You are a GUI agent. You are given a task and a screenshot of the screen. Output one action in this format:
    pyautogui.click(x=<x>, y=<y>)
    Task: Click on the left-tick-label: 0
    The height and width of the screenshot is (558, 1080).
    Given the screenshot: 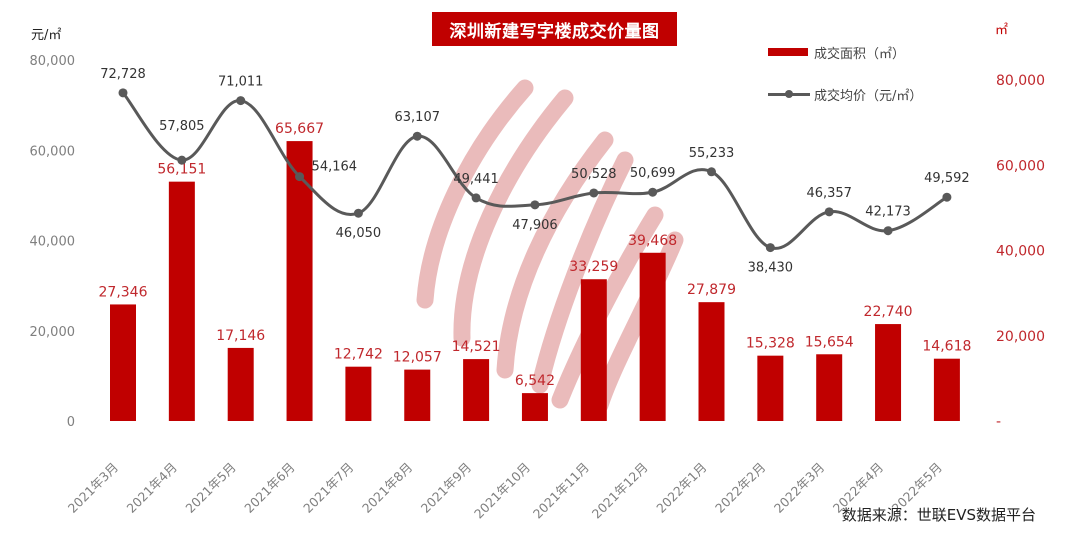 What is the action you would take?
    pyautogui.click(x=71, y=422)
    